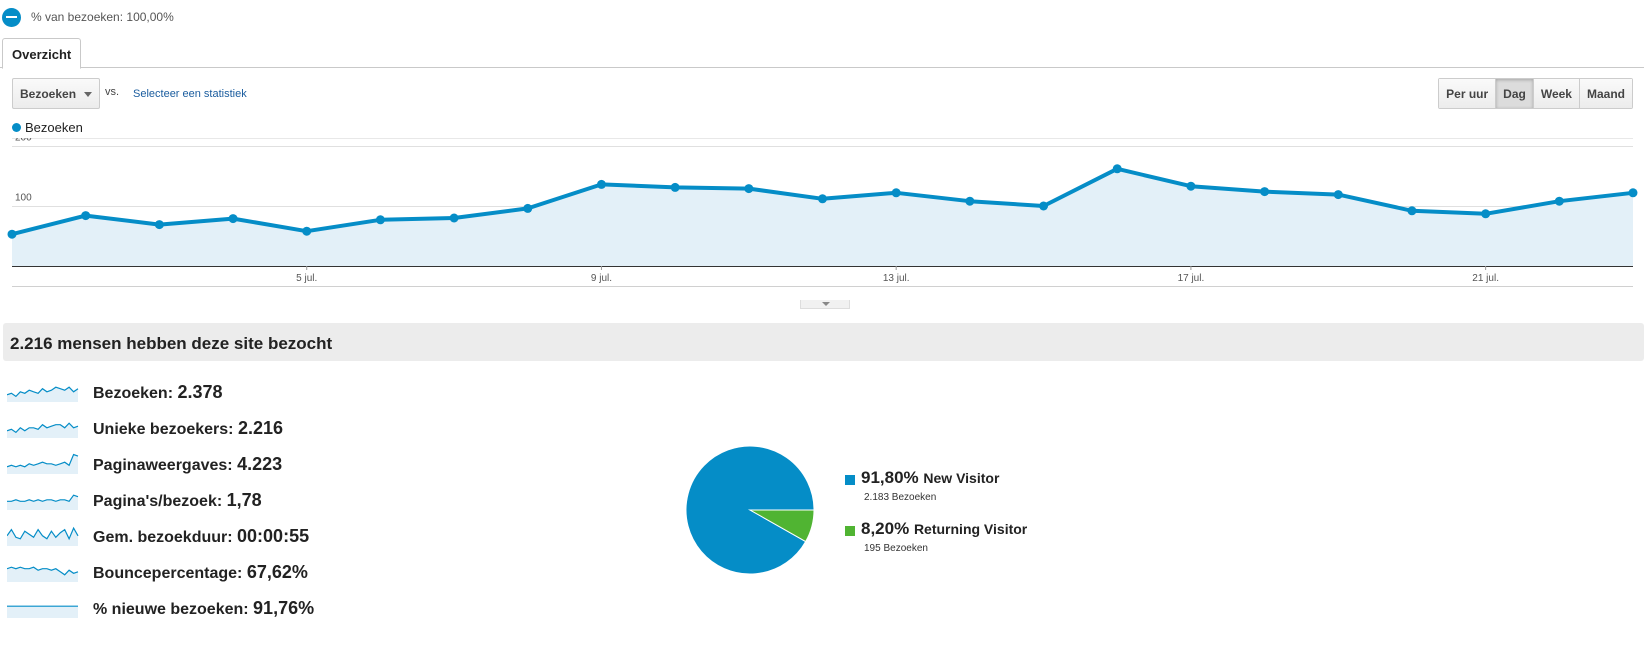 The height and width of the screenshot is (660, 1644). I want to click on pie-legend-sub: 195 Bezoeken, so click(896, 548).